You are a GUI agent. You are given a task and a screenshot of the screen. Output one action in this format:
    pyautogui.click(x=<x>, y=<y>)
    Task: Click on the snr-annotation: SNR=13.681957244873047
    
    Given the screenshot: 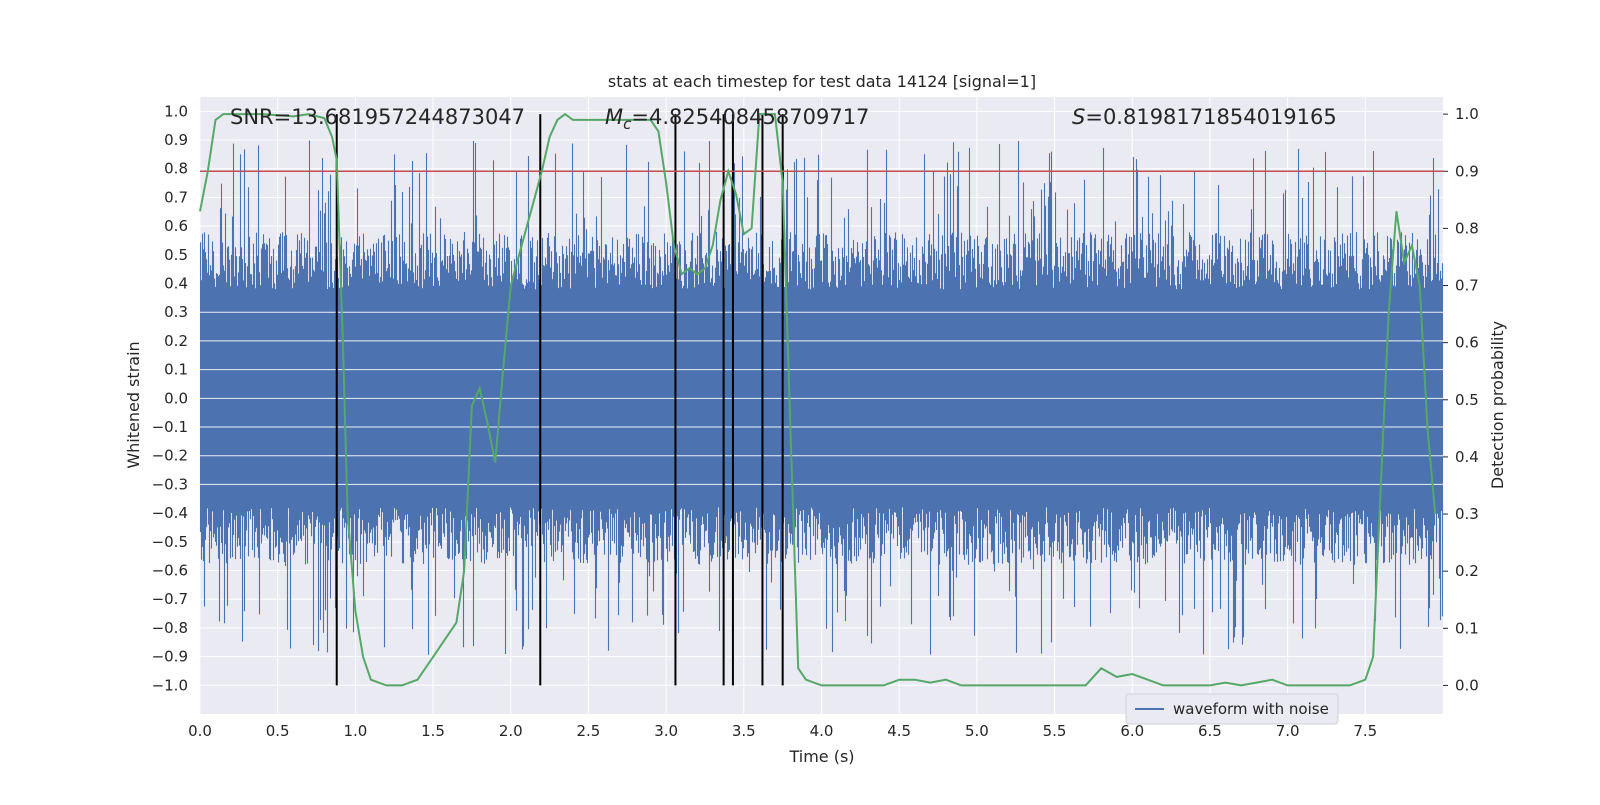 What is the action you would take?
    pyautogui.click(x=377, y=117)
    